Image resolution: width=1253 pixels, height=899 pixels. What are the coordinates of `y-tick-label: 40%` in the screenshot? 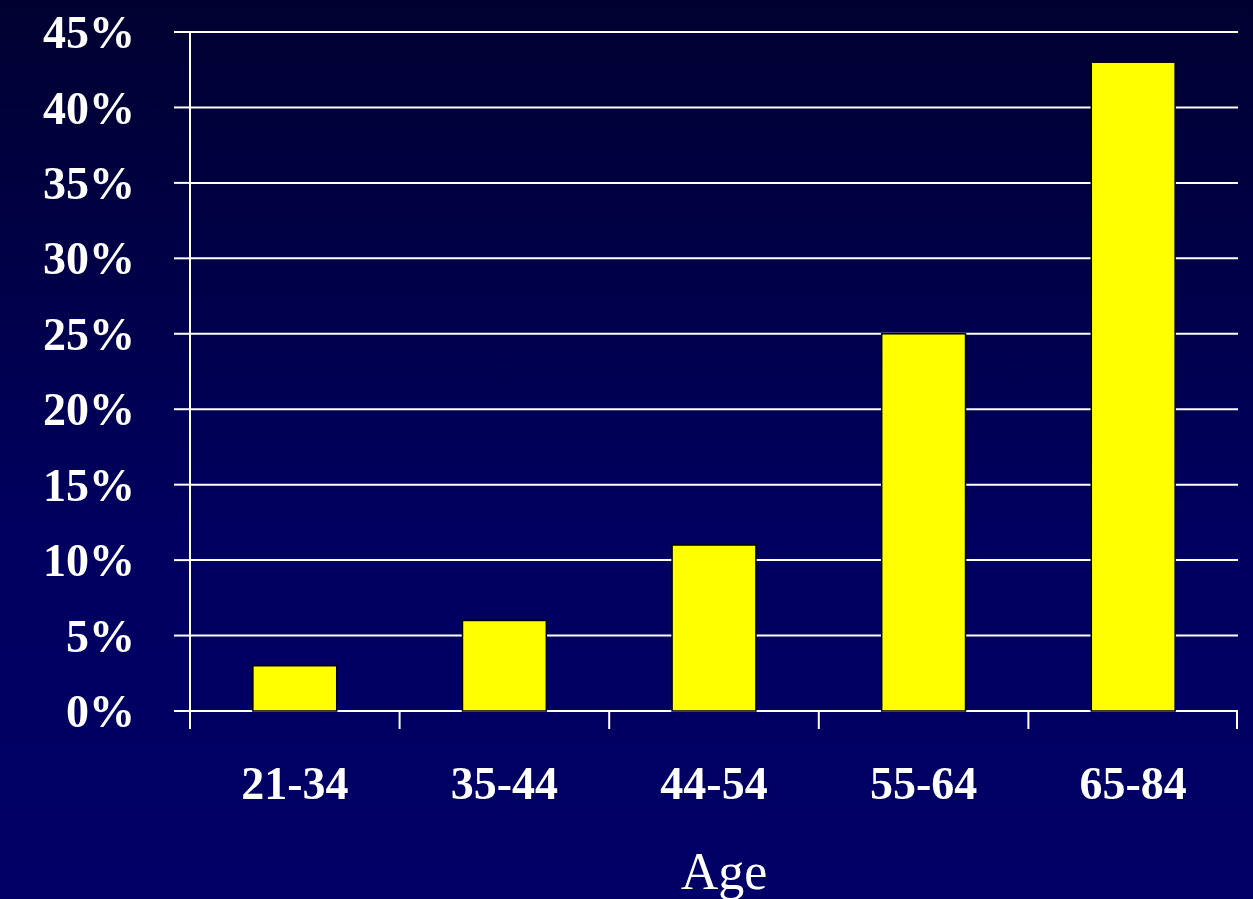 It's located at (89, 108).